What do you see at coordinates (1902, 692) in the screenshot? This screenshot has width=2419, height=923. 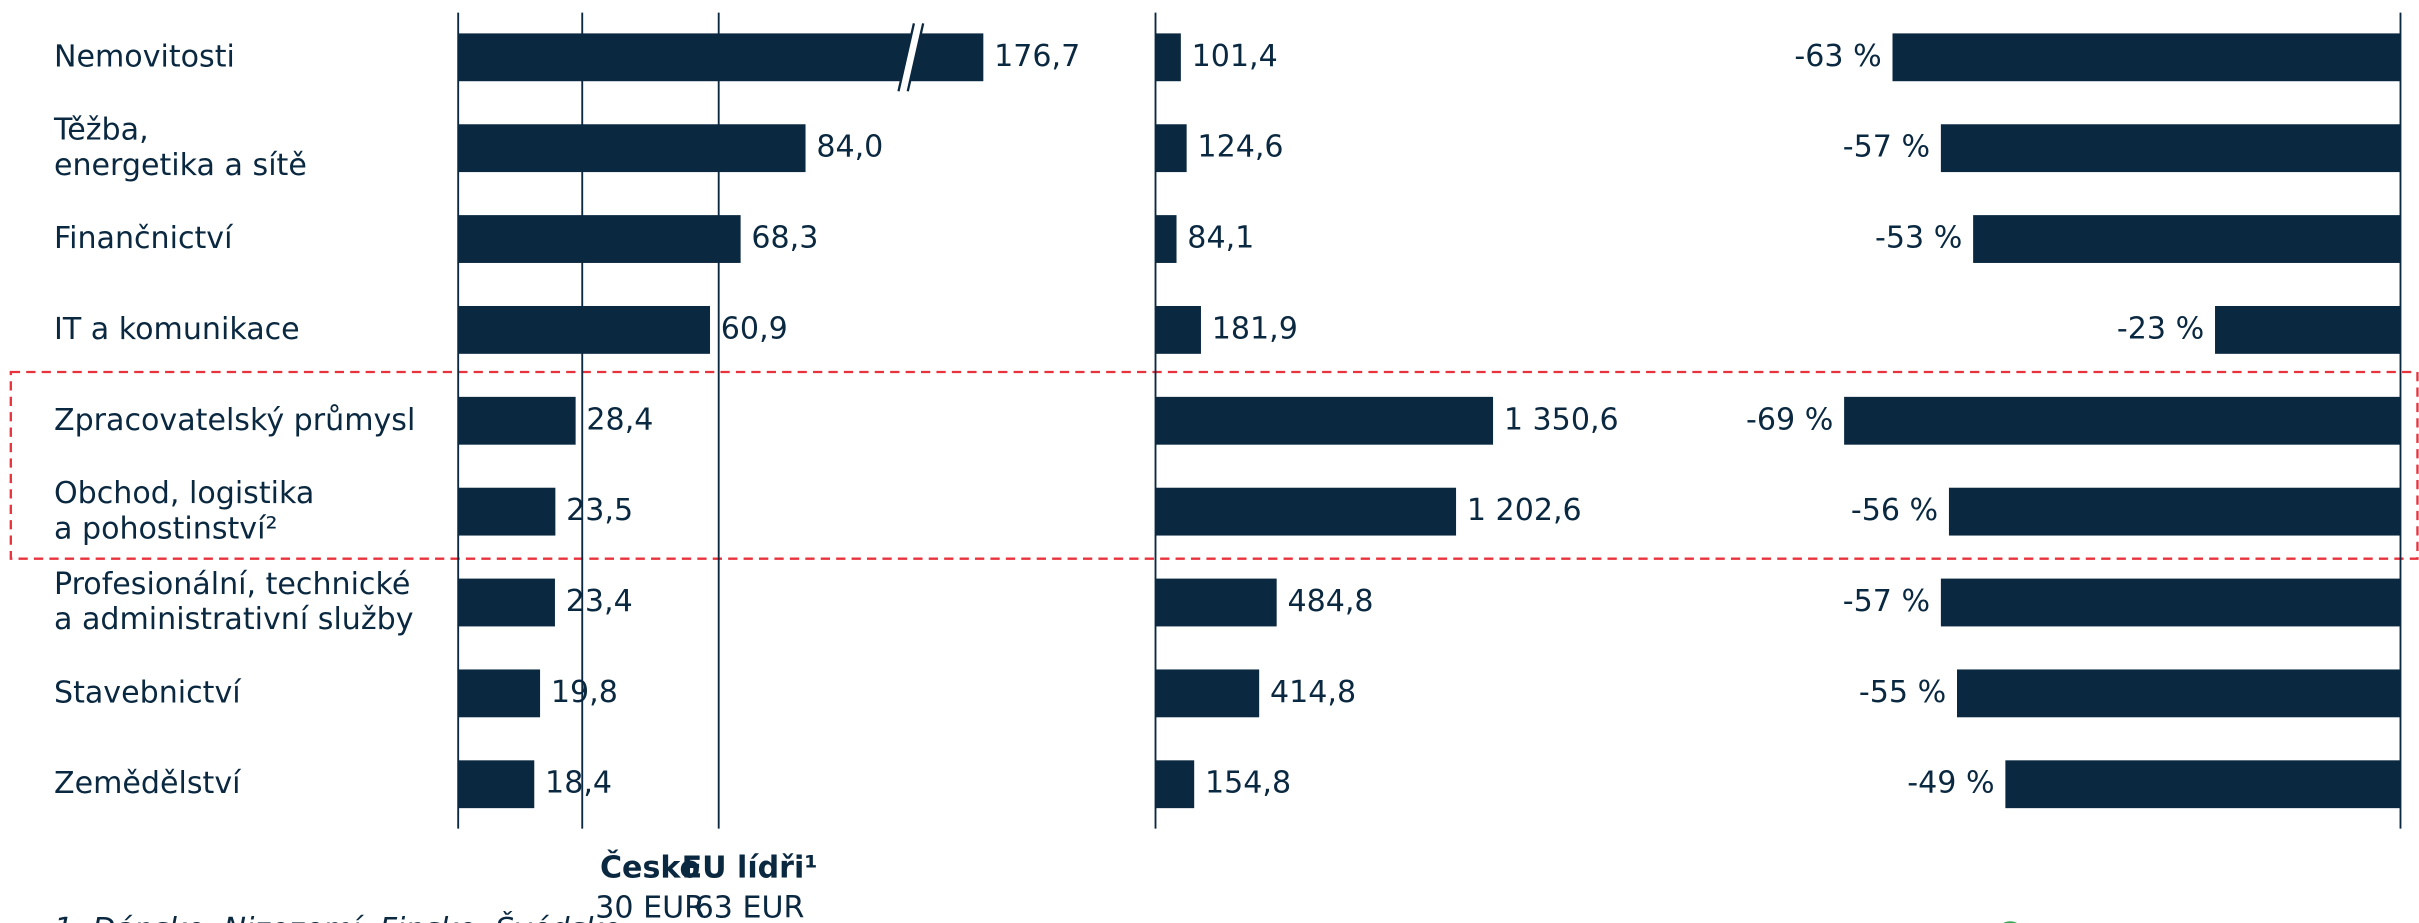 I see `value-label: -55 %` at bounding box center [1902, 692].